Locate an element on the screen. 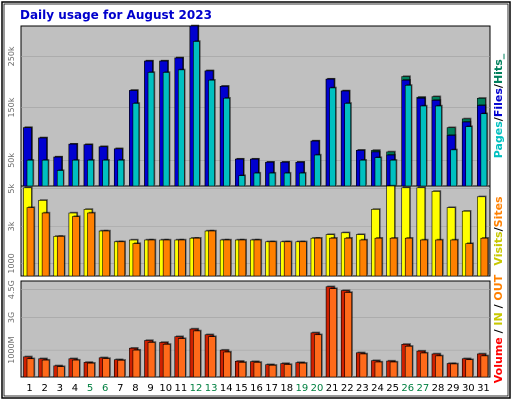 This screenshot has height=400, width=512. day-label: 13 is located at coordinates (211, 388).